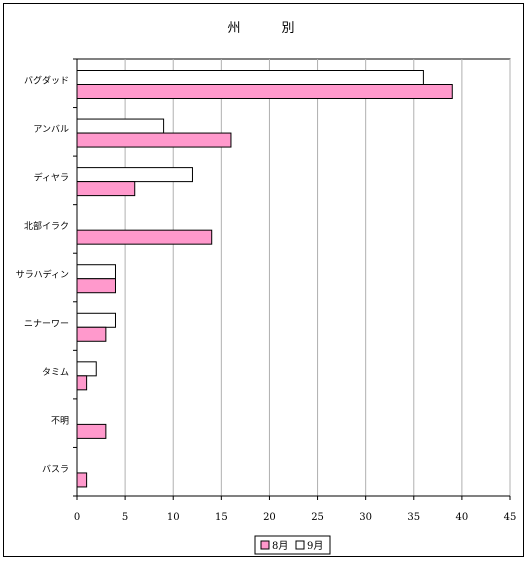 This screenshot has width=529, height=562. Describe the element at coordinates (315, 546) in the screenshot. I see `legend-label-9月: 9月` at that location.